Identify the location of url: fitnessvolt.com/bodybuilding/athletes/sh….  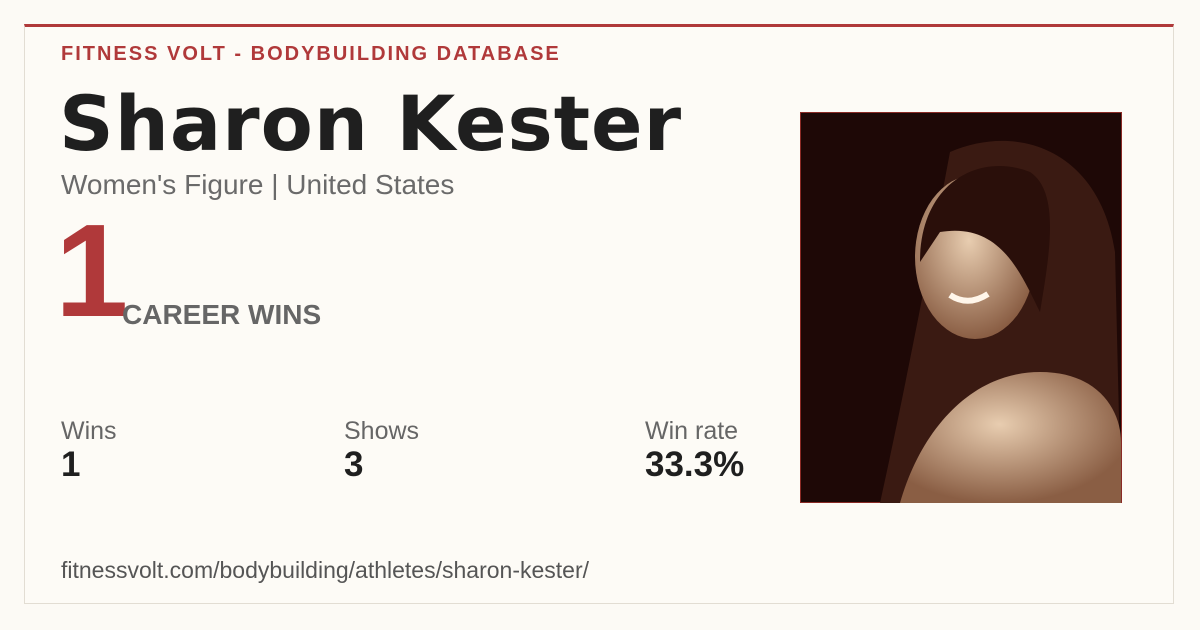
(325, 570).